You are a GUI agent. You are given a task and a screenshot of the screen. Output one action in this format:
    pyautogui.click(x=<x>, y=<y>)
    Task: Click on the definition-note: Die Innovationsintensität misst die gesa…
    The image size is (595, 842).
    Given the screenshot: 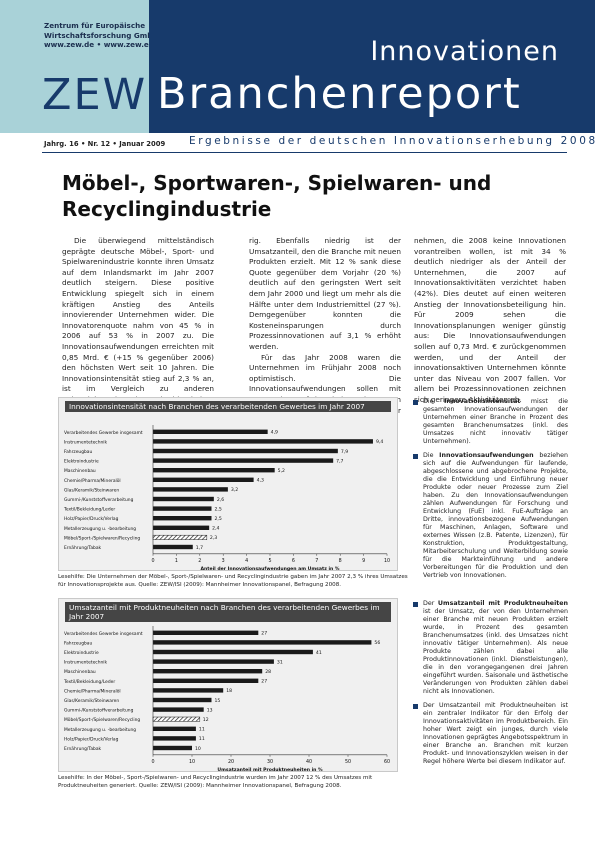 What is the action you would take?
    pyautogui.click(x=490, y=422)
    